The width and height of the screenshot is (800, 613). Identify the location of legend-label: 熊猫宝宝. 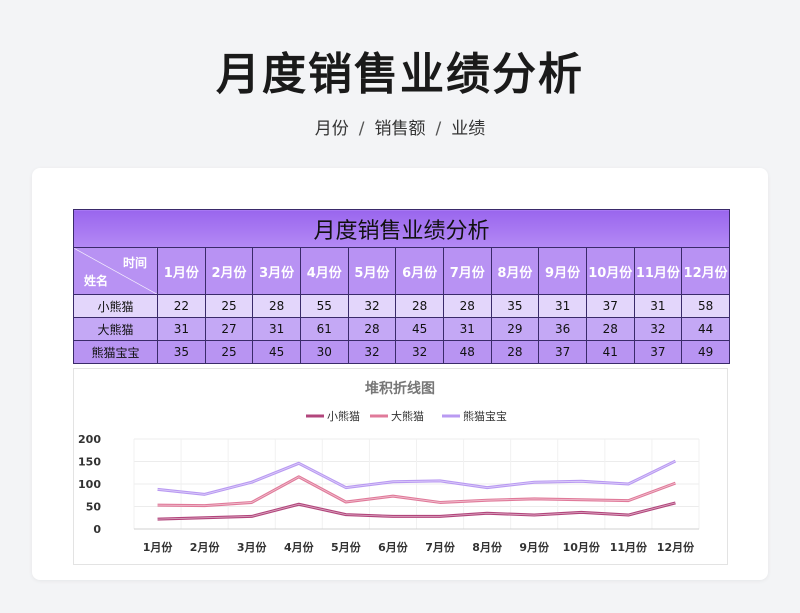
(485, 416).